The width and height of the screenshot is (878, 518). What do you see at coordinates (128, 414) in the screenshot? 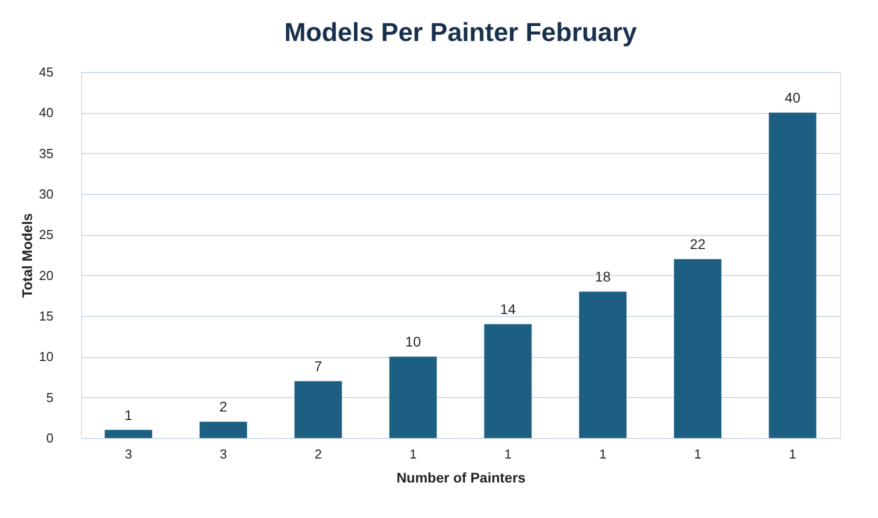
I see `data-label: 1` at bounding box center [128, 414].